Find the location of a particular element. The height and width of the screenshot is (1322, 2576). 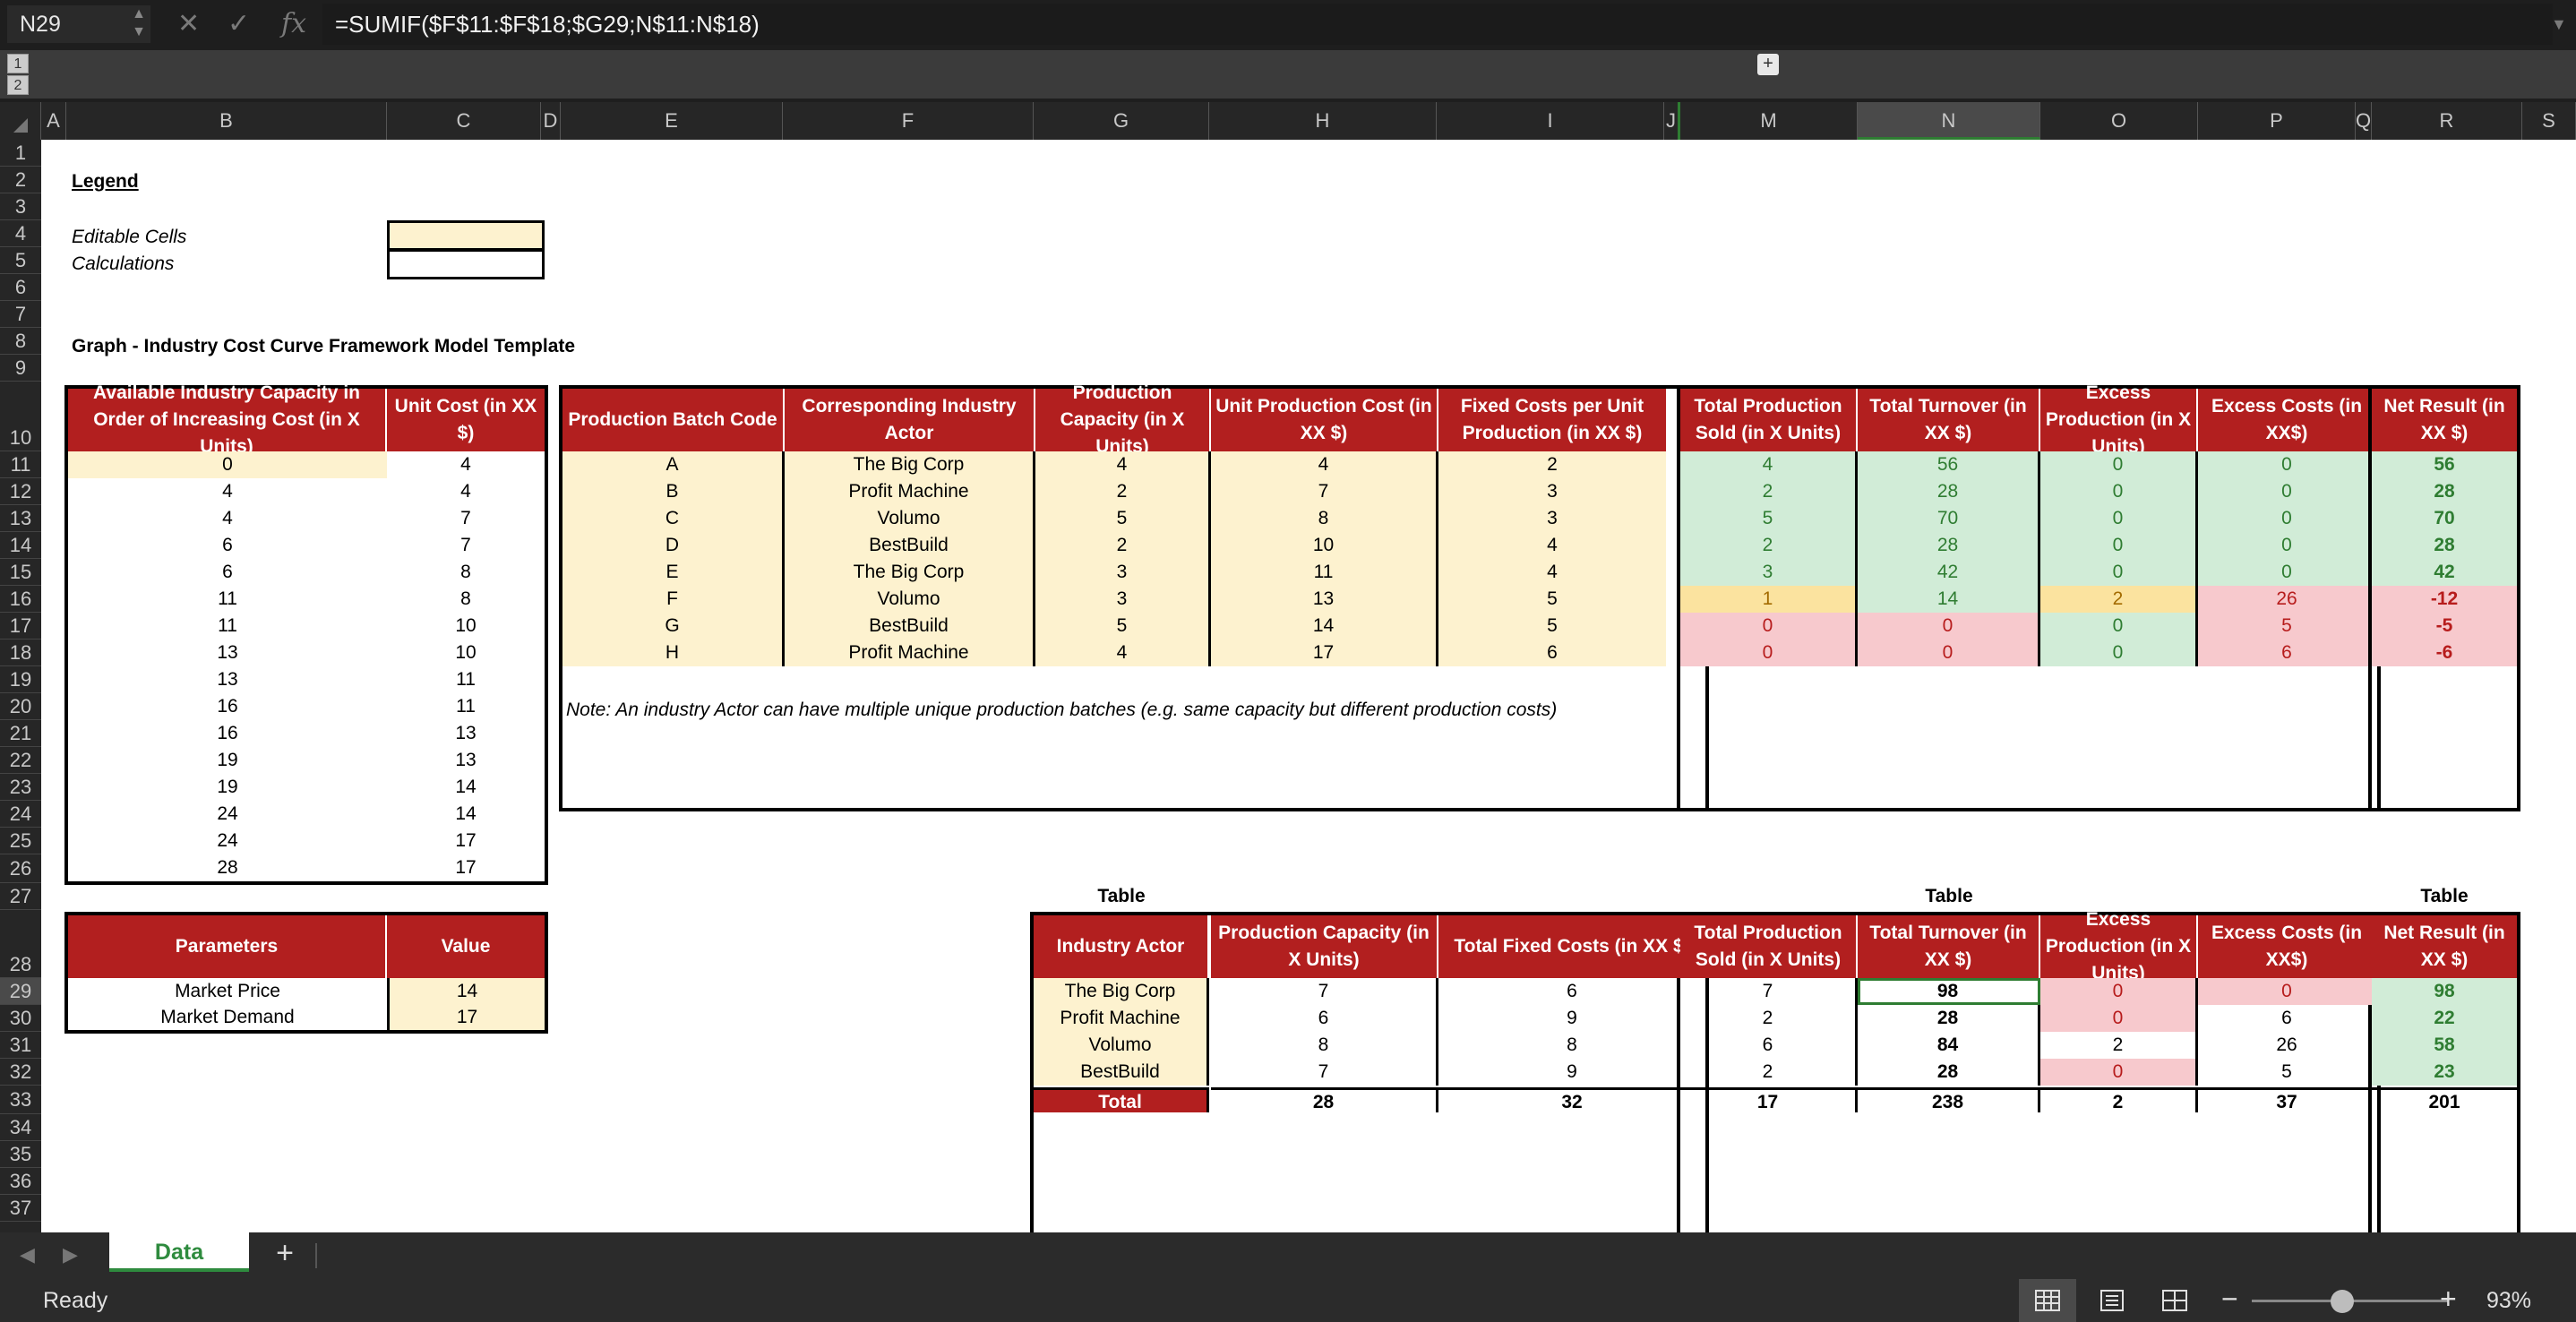

summary-actor-cell: The Big Corp is located at coordinates (1121, 991).